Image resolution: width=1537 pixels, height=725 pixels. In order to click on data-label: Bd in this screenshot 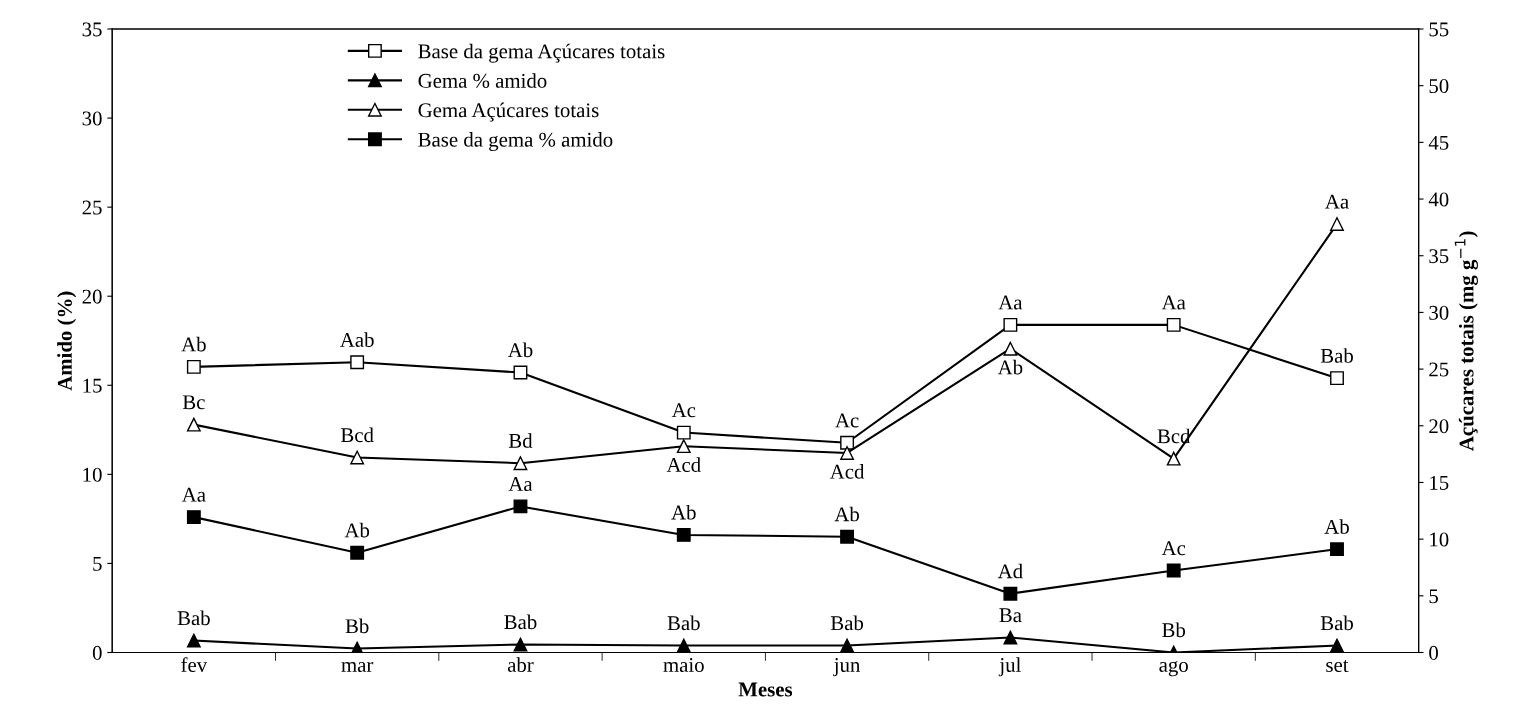, I will do `click(520, 440)`.